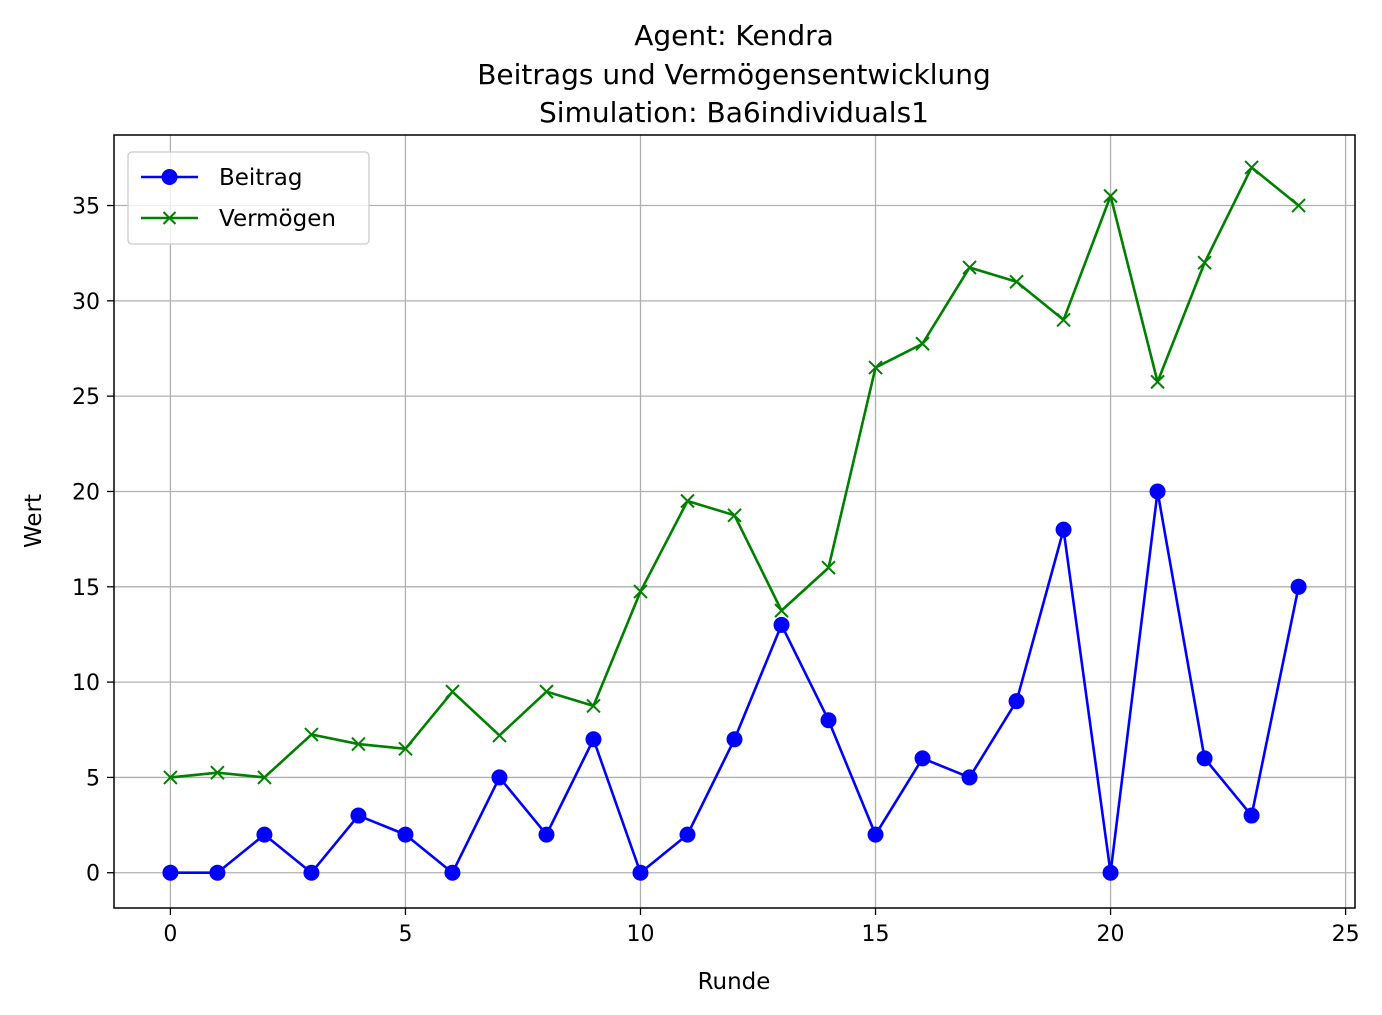  What do you see at coordinates (86, 683) in the screenshot?
I see `y-tick-label: 10` at bounding box center [86, 683].